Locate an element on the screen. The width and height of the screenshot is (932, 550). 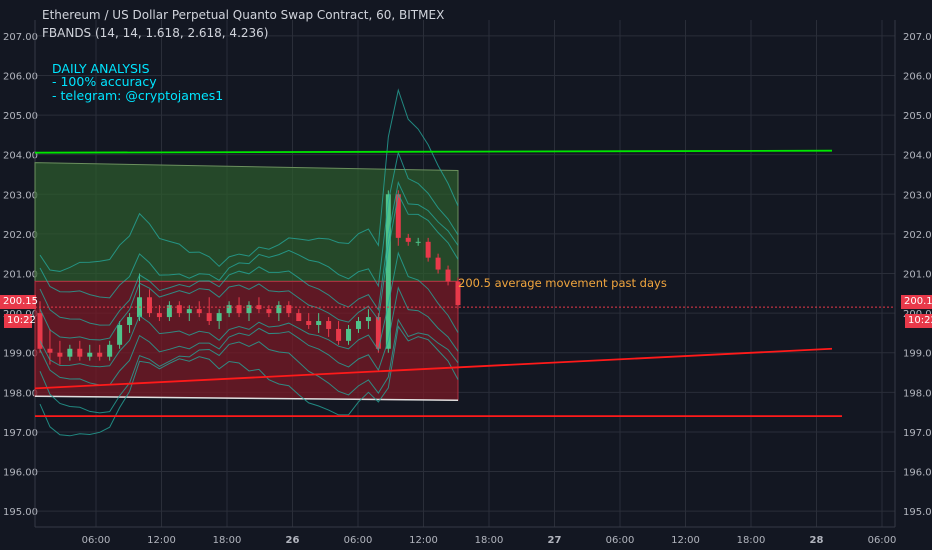
y-tick-label-left: 201.00 is located at coordinates (20, 275).